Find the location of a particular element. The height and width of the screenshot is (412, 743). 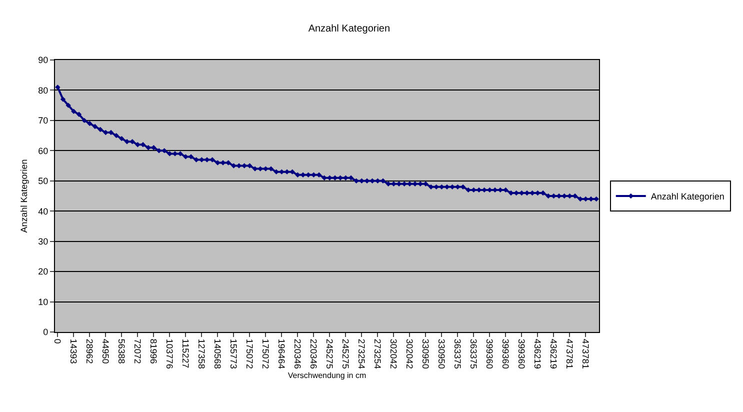

legend-label: Anzahl Kategorien is located at coordinates (687, 197).